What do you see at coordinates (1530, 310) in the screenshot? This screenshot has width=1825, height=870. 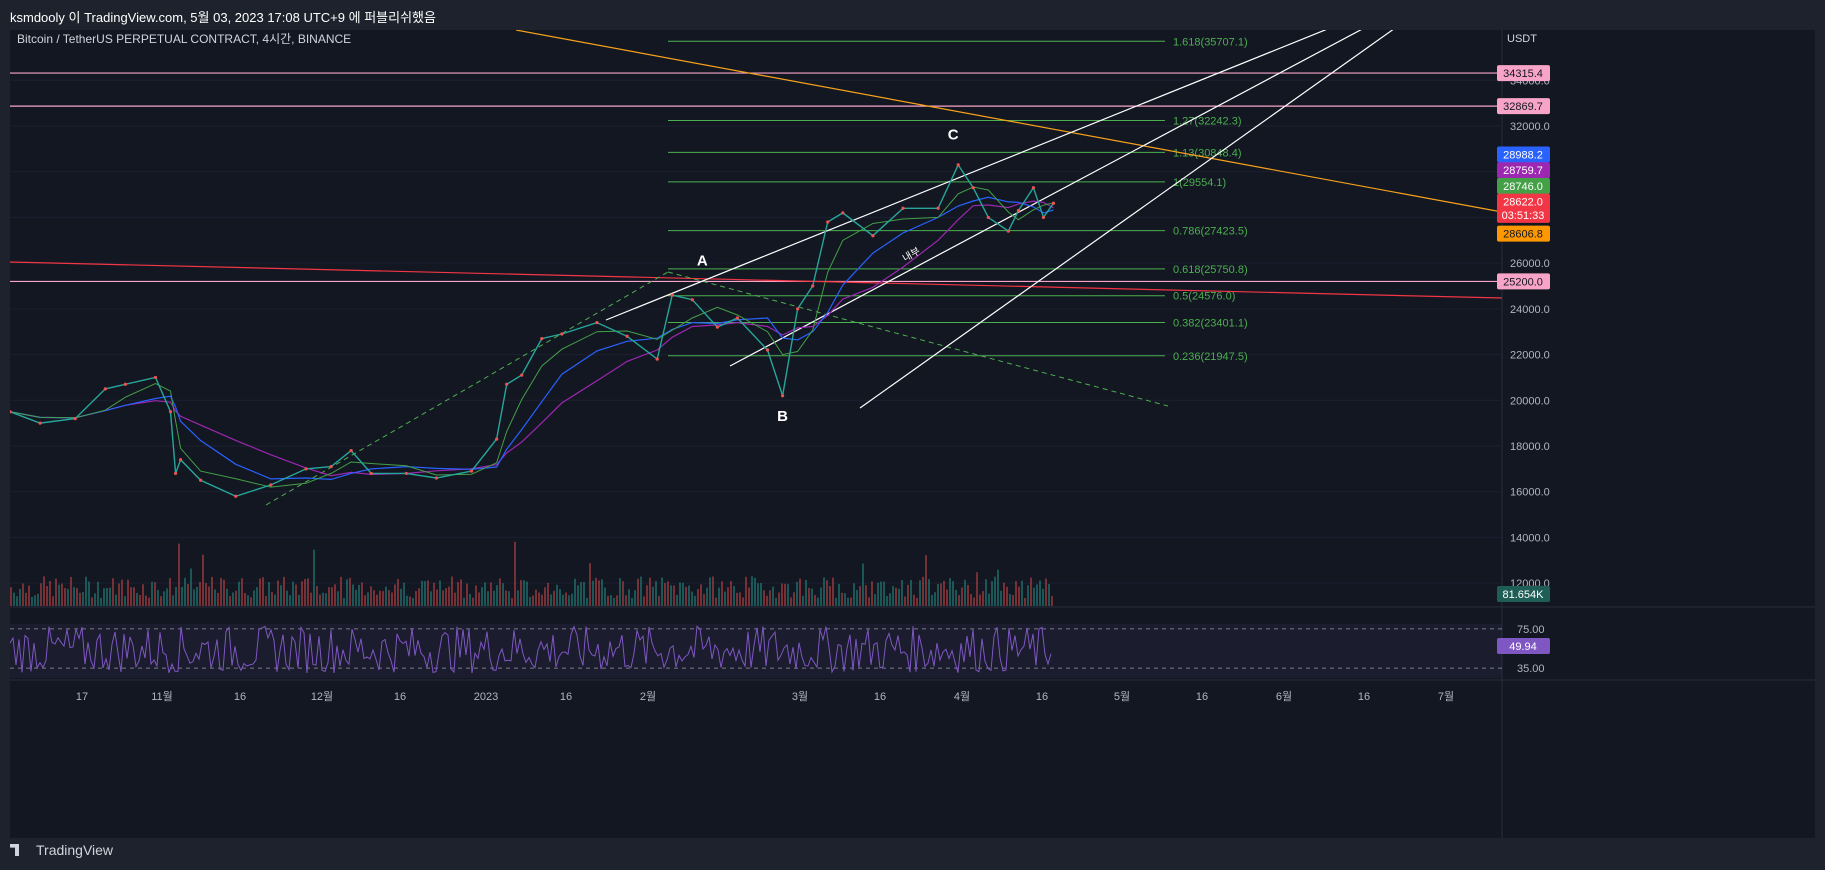 I see `y-tick-label: 24000.0` at bounding box center [1530, 310].